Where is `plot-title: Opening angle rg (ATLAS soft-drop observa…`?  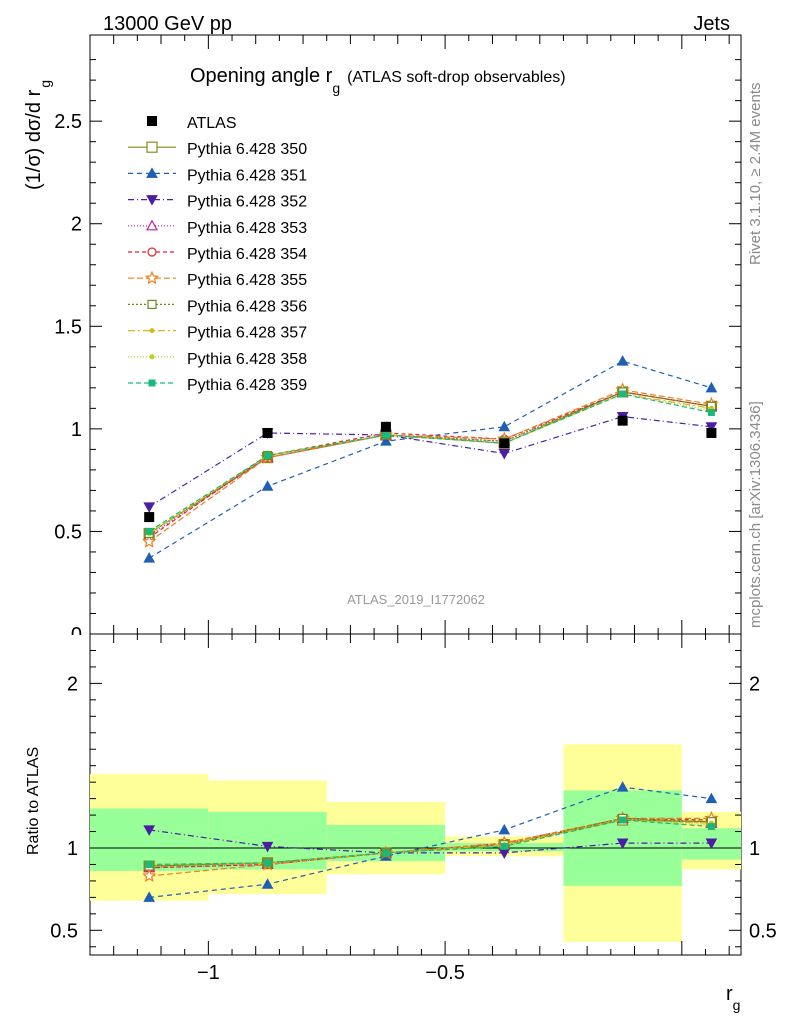
plot-title: Opening angle rg (ATLAS soft-drop observa… is located at coordinates (378, 80).